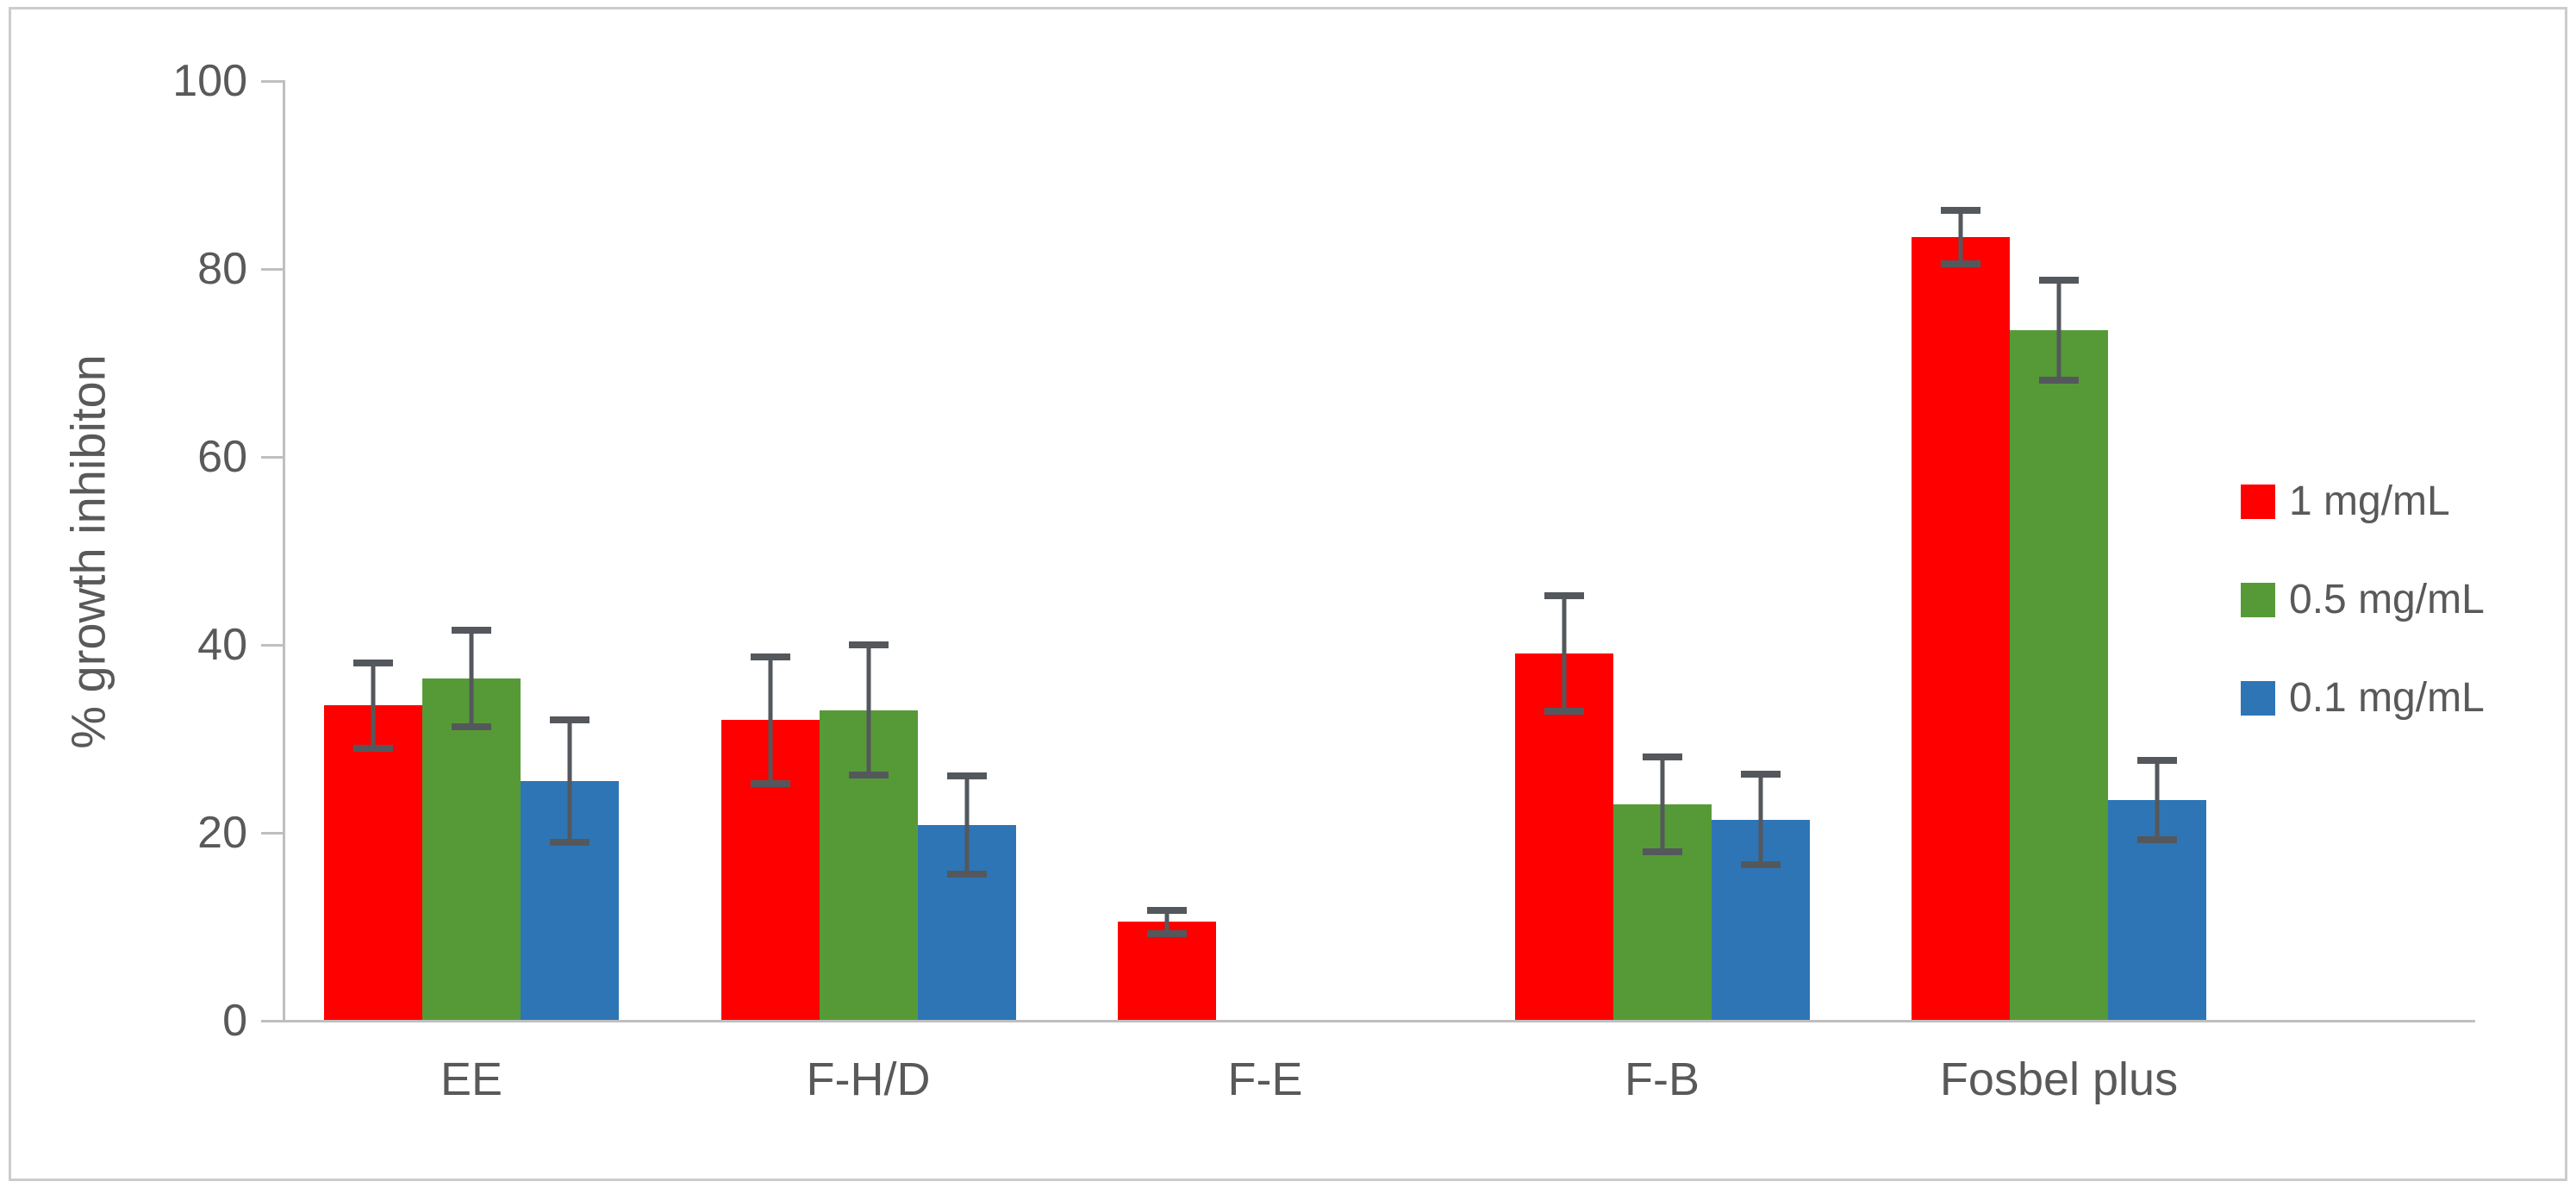  I want to click on y-tick-label: 80, so click(222, 269).